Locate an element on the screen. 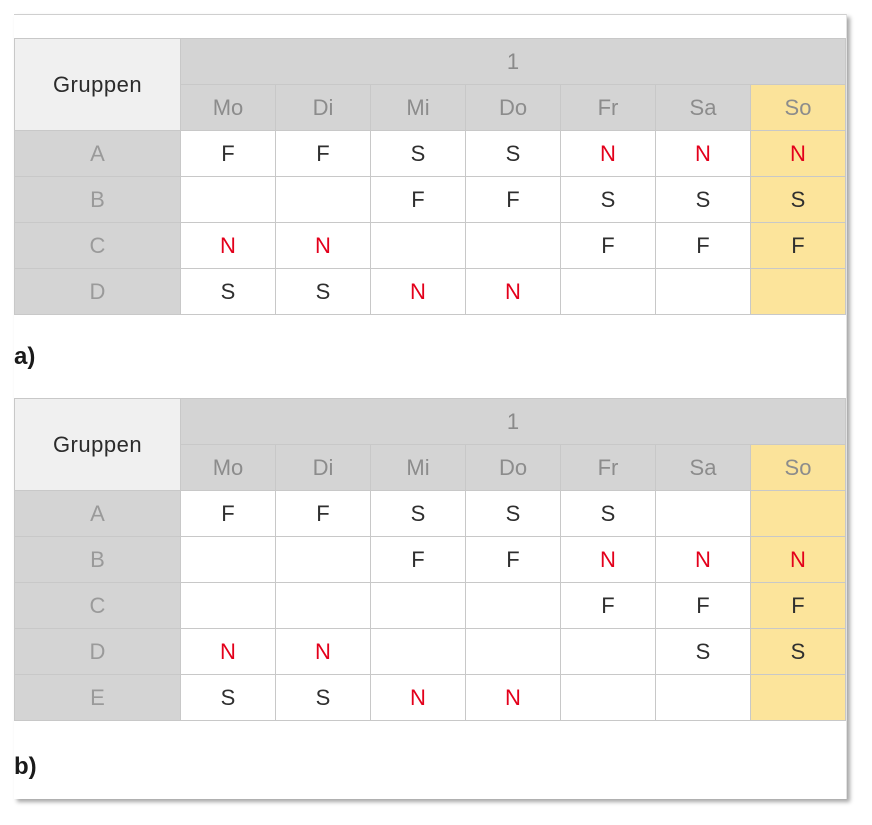 The image size is (872, 825). group-label: E is located at coordinates (97, 697).